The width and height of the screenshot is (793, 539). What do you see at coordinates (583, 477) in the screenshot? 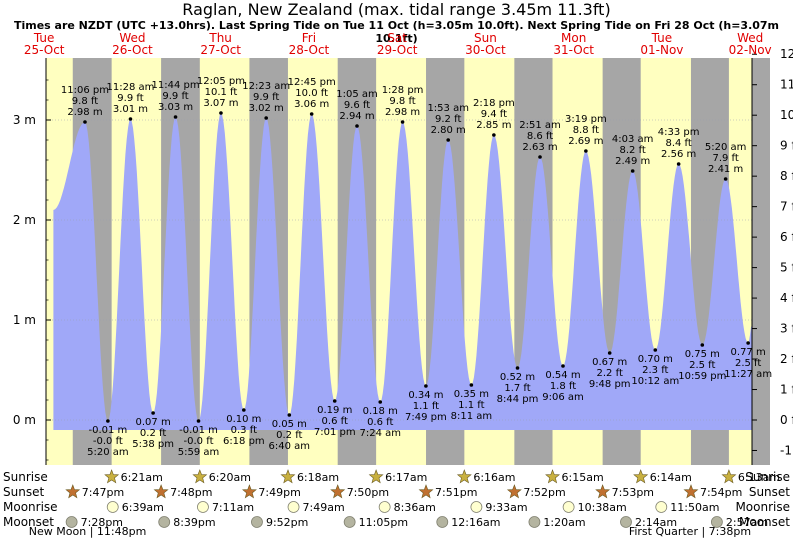
I see `sunrise-time: 6:15am` at bounding box center [583, 477].